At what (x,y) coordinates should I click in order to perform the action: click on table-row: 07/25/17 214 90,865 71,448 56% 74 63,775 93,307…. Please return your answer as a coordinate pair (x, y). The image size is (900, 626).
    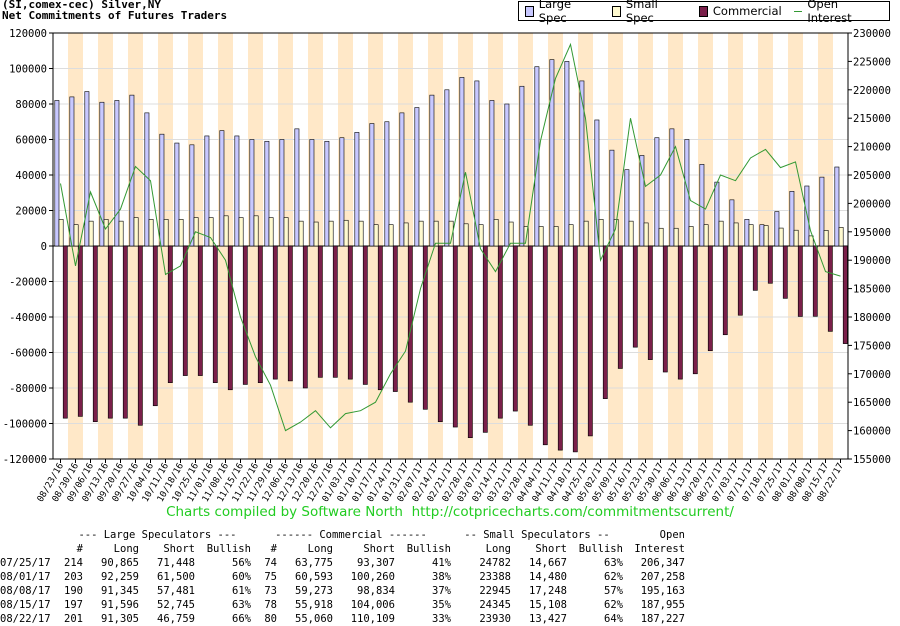
    Looking at the image, I should click on (342, 563).